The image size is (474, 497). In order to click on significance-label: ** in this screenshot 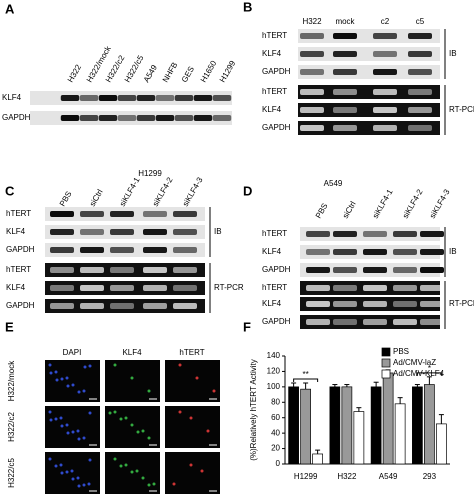, I will do `click(306, 374)`.